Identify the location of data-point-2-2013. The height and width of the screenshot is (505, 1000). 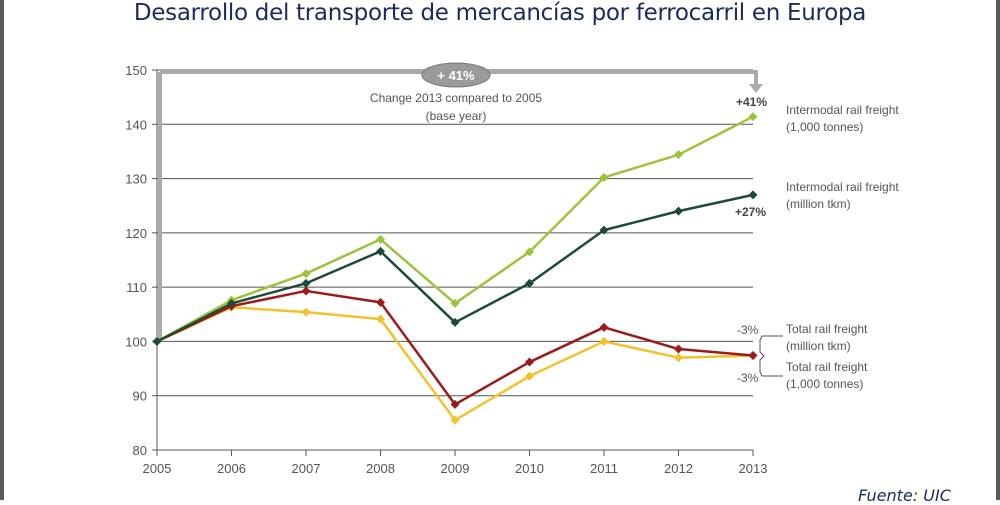
(753, 356).